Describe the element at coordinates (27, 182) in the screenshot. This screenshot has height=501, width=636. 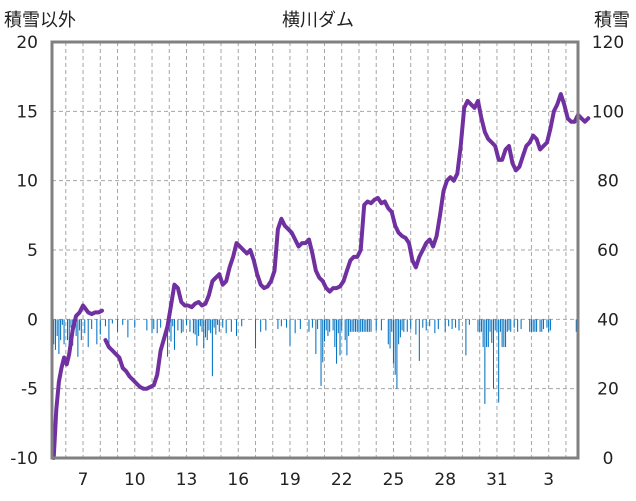
I see `left-tick-label: 10` at that location.